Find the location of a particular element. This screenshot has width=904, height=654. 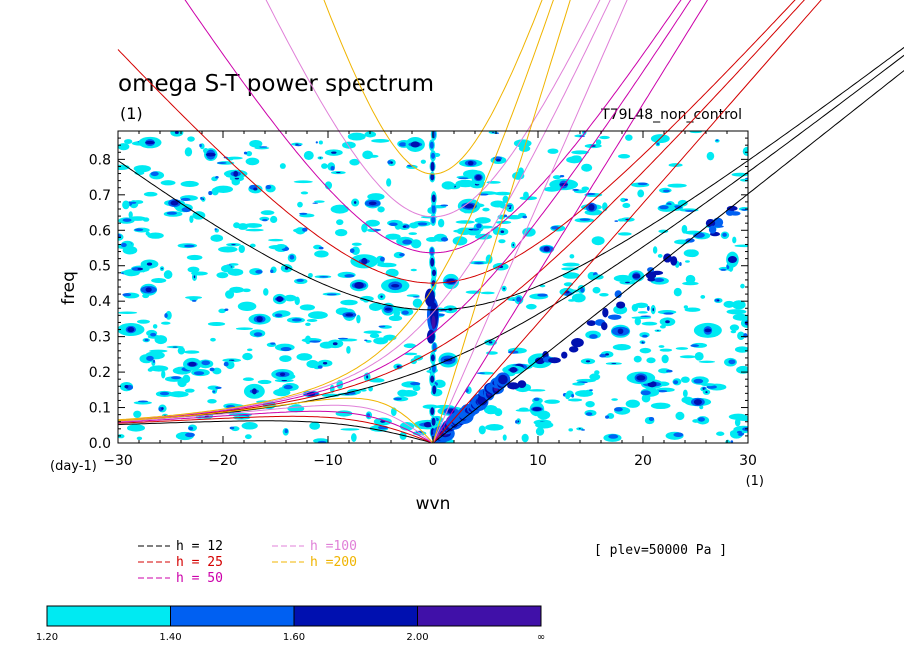

legend-label: h = 12 is located at coordinates (199, 546).